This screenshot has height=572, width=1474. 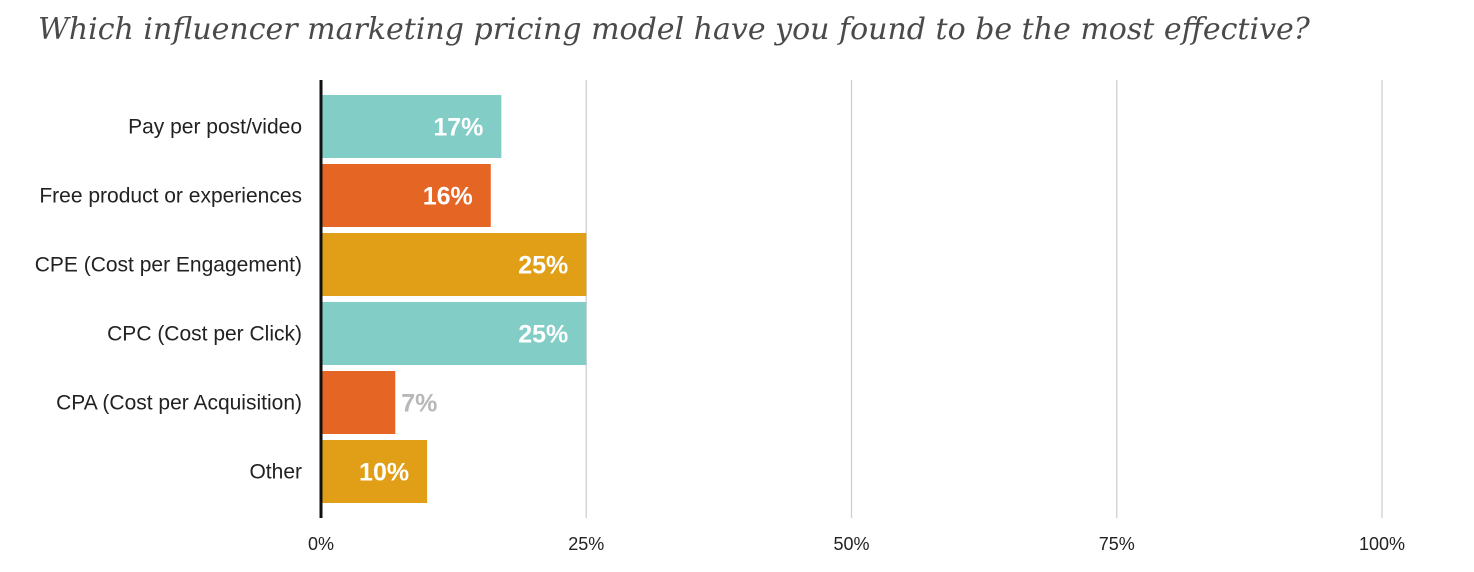 I want to click on category-label: CPA (Cost per Acquisition), so click(x=179, y=403).